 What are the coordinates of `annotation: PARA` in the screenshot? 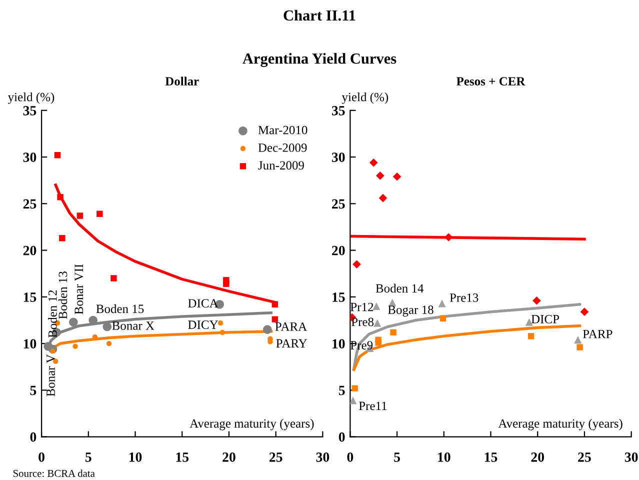 It's located at (291, 326).